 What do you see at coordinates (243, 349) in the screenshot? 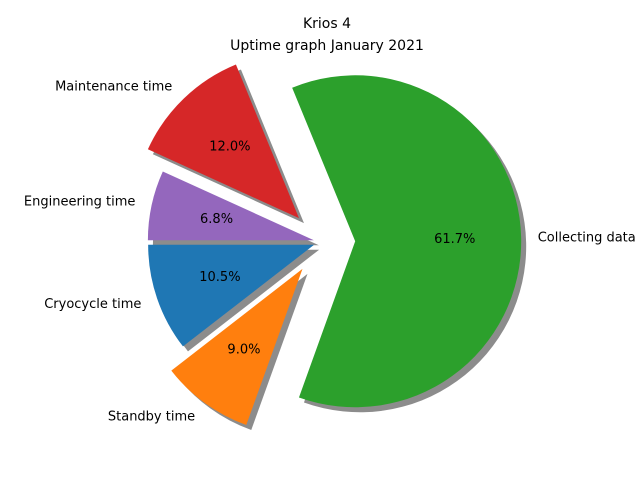
I see `slice-percent-standby-time: 9.0%` at bounding box center [243, 349].